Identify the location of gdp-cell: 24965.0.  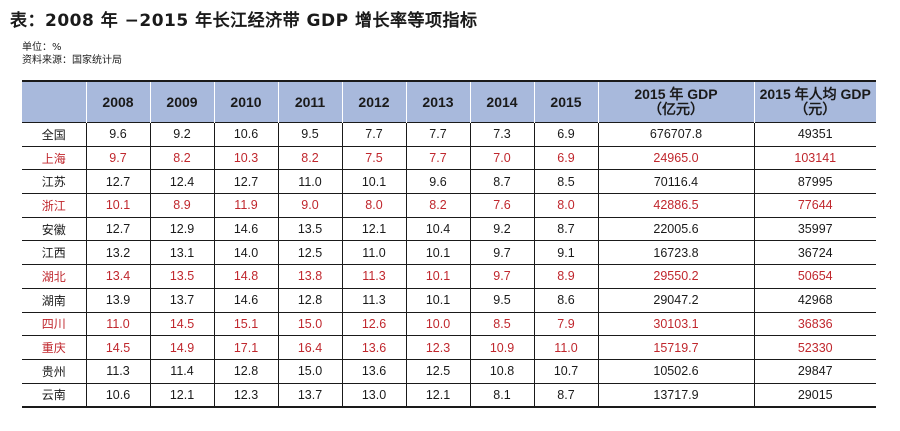
(676, 158).